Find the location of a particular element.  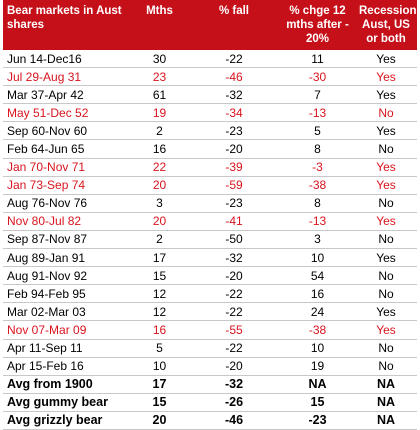

period-cell: Mar 37-Apr 42 is located at coordinates (67, 95).